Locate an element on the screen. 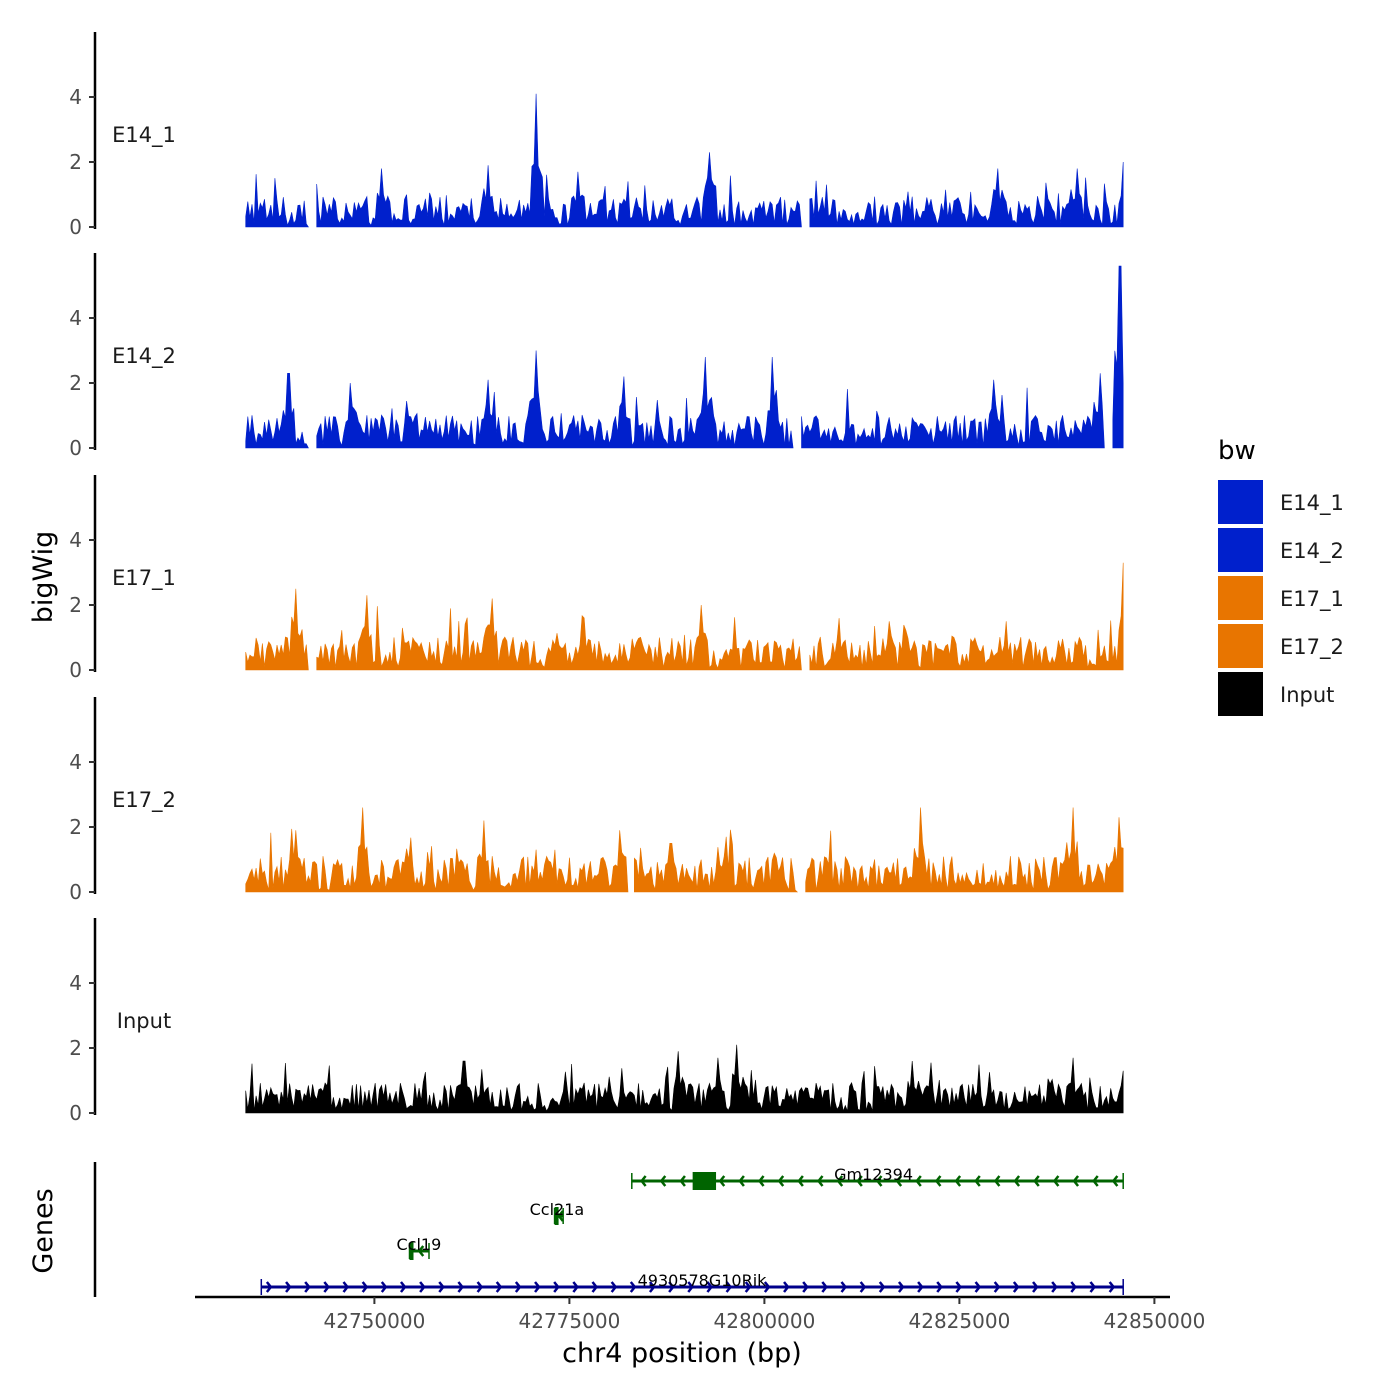 This screenshot has height=1400, width=1400. track-label: E17_1 is located at coordinates (144, 578).